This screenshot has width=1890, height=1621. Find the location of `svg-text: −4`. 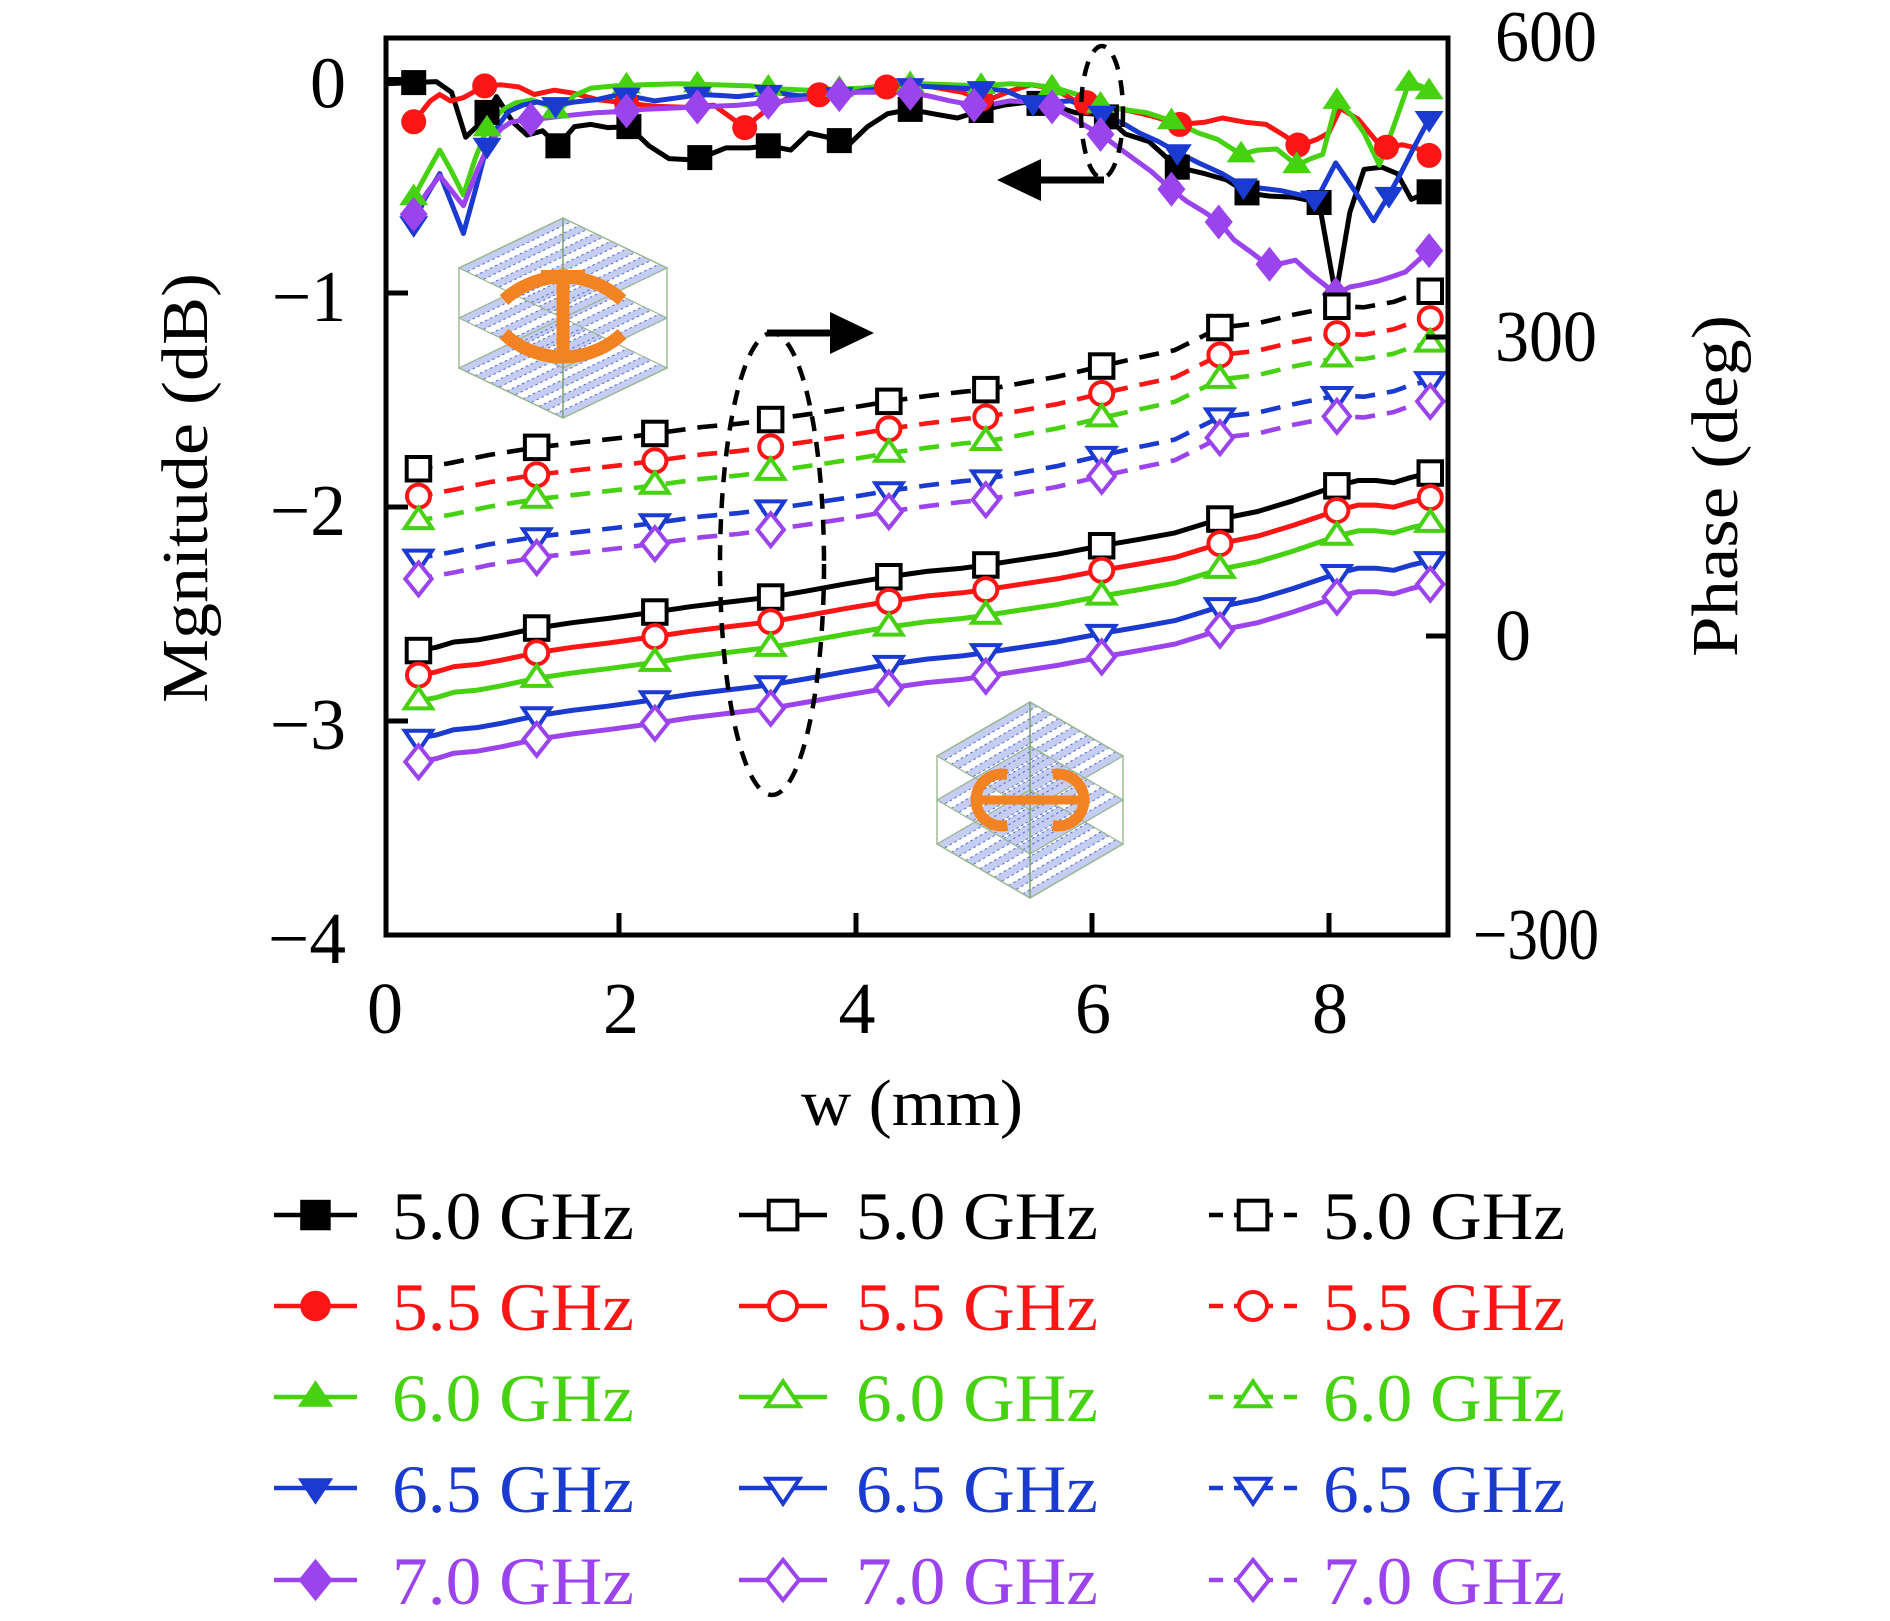

svg-text: −4 is located at coordinates (307, 938).